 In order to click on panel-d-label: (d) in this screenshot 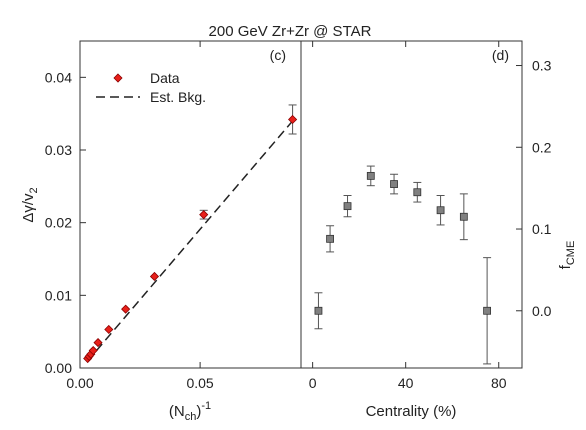, I will do `click(500, 55)`.